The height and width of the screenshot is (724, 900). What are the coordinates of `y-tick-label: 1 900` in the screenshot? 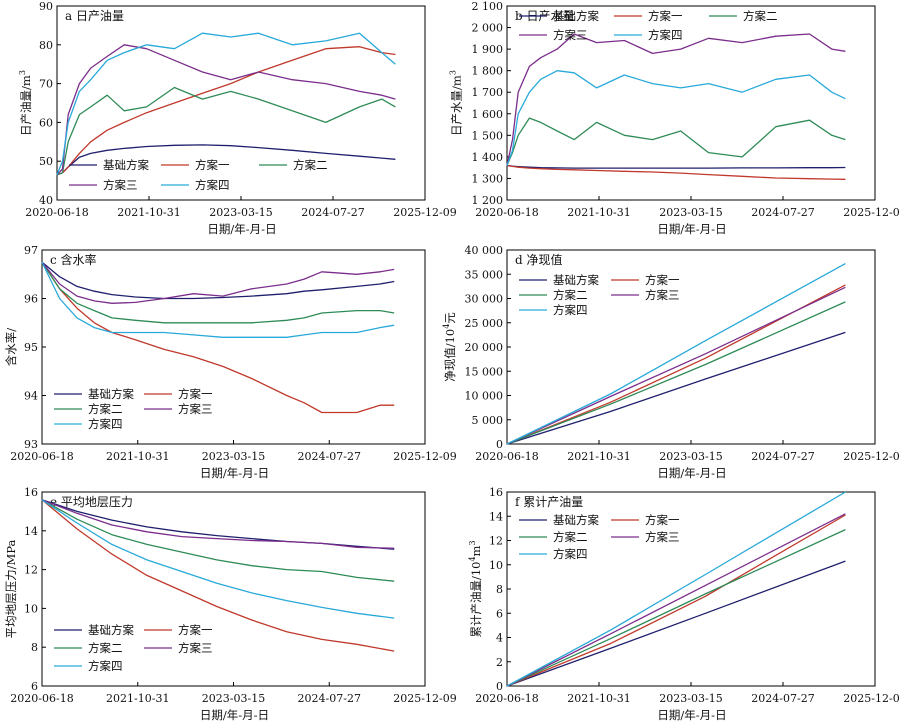 It's located at (488, 49).